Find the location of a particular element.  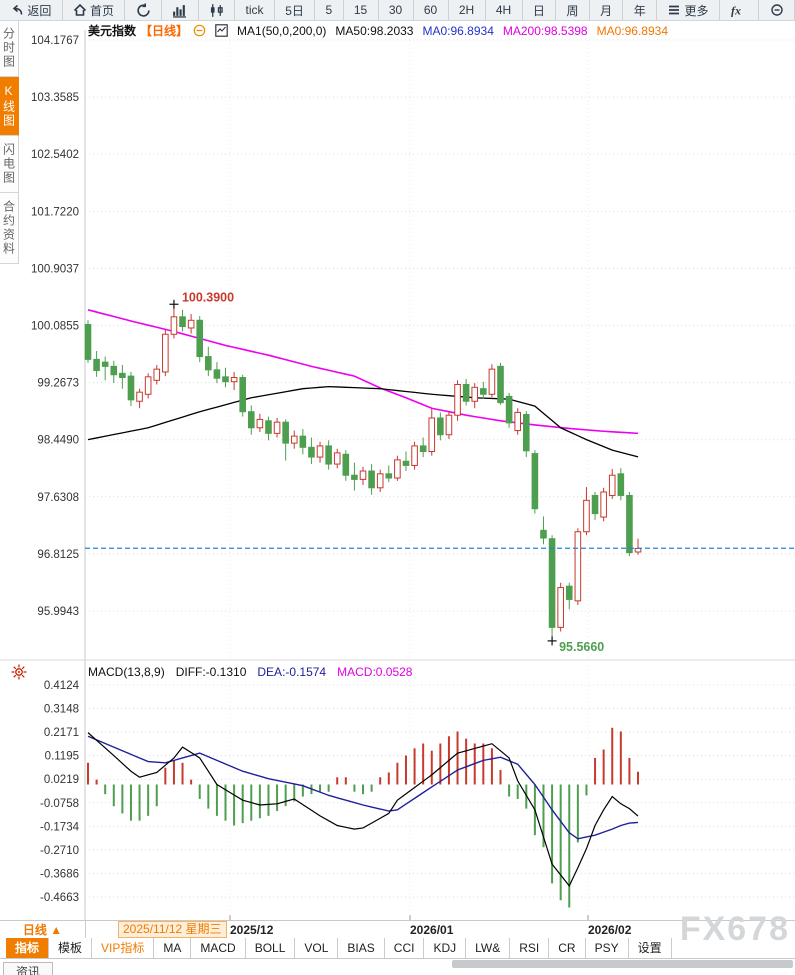

tab-BIAS: BIAS is located at coordinates (361, 948).